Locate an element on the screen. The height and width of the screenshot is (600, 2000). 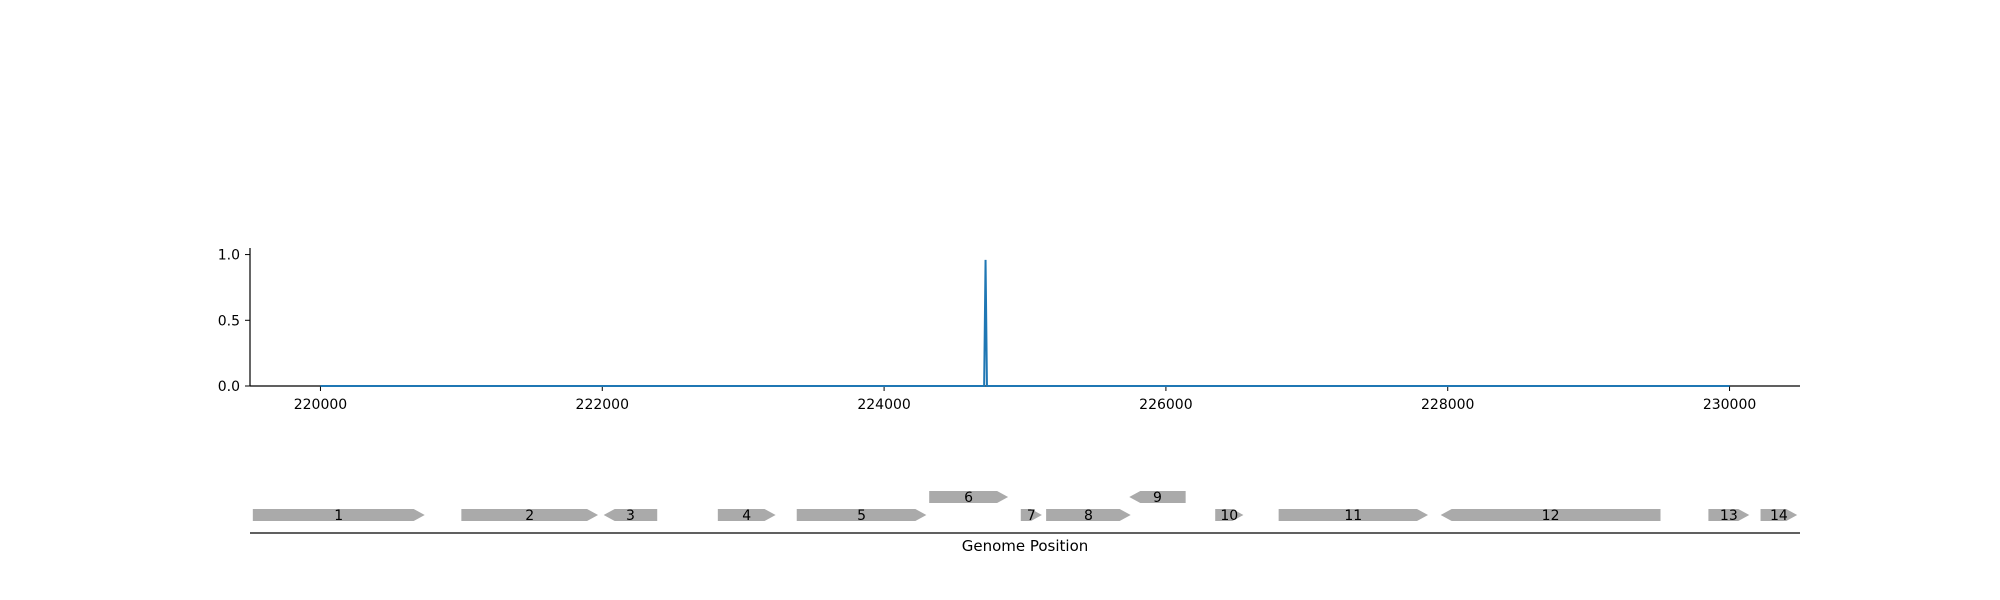
gene-label-8: 8 is located at coordinates (1088, 516).